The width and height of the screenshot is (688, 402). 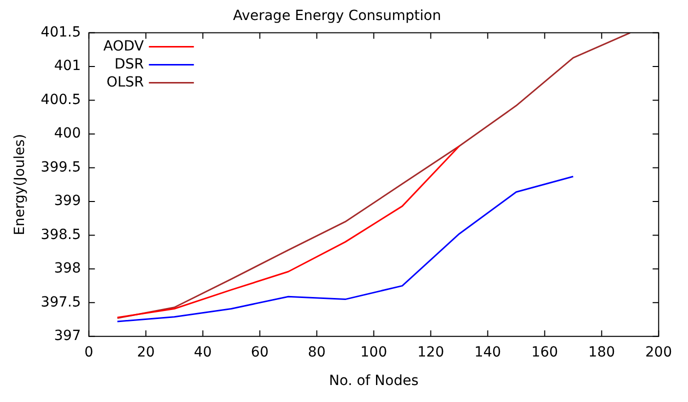 I want to click on x-tick-label: 40, so click(x=203, y=352).